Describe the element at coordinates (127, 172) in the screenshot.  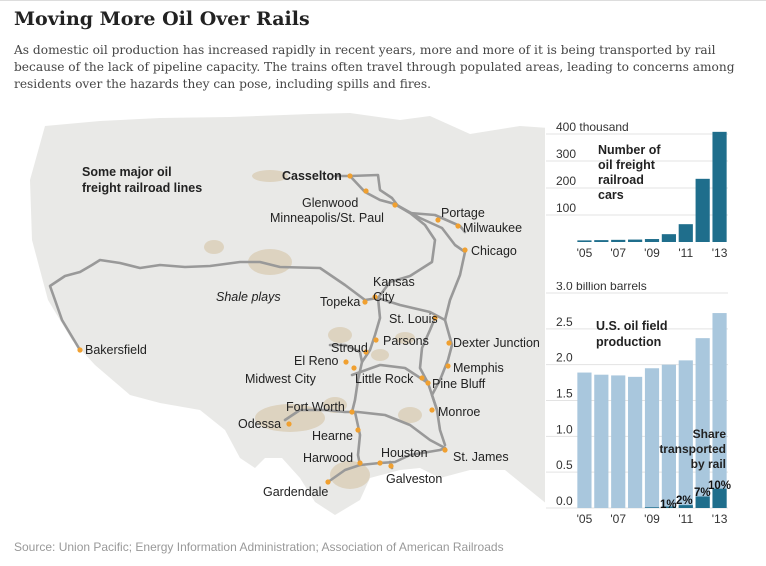
I see `map-legend-line1: Some major oil` at that location.